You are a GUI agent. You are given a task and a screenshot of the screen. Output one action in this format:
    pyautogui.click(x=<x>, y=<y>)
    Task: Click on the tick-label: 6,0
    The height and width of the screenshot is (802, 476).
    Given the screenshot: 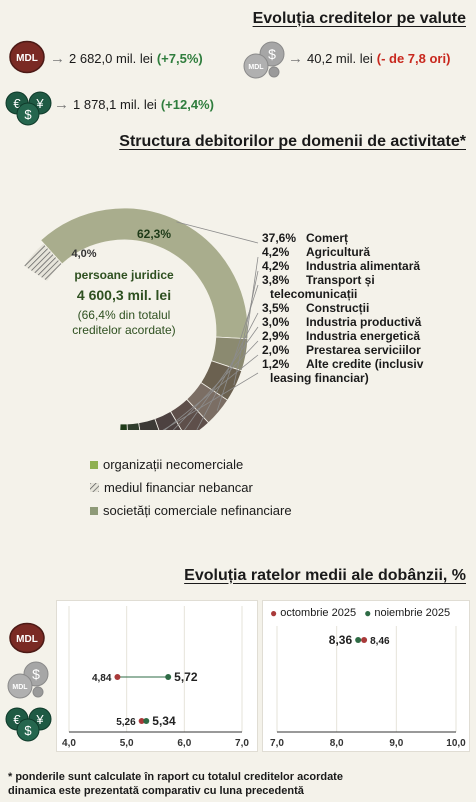 What is the action you would take?
    pyautogui.click(x=184, y=743)
    